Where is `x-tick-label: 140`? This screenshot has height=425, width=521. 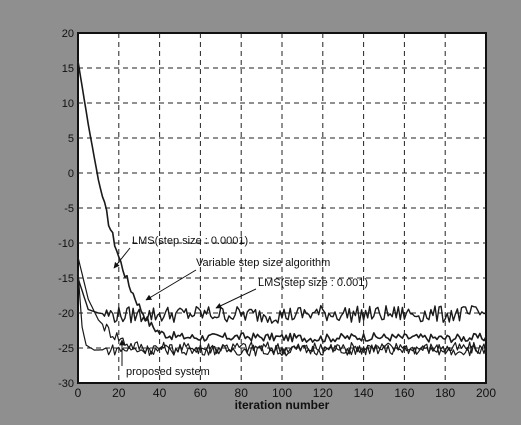
x-tick-label: 140 is located at coordinates (364, 393).